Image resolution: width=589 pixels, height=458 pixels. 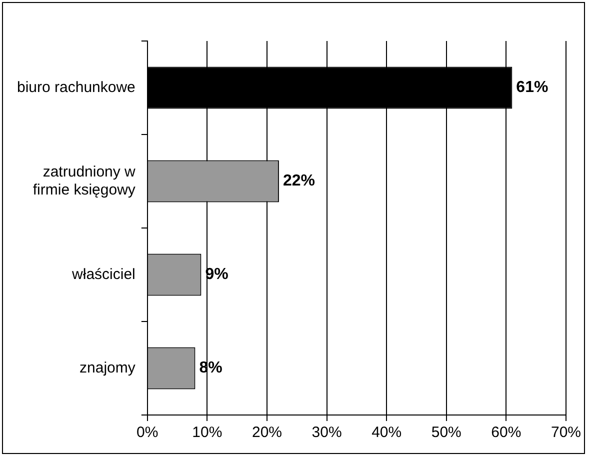 What do you see at coordinates (76, 87) in the screenshot?
I see `y-tick-label: biuro rachunkowe` at bounding box center [76, 87].